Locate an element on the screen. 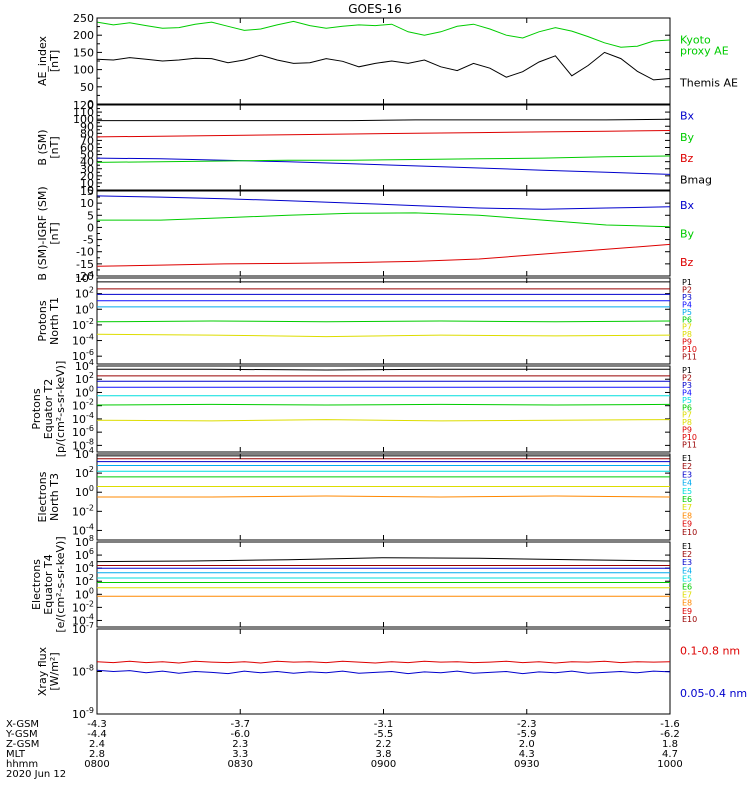 This screenshot has width=750, height=800. legend-label: Bx is located at coordinates (687, 116).